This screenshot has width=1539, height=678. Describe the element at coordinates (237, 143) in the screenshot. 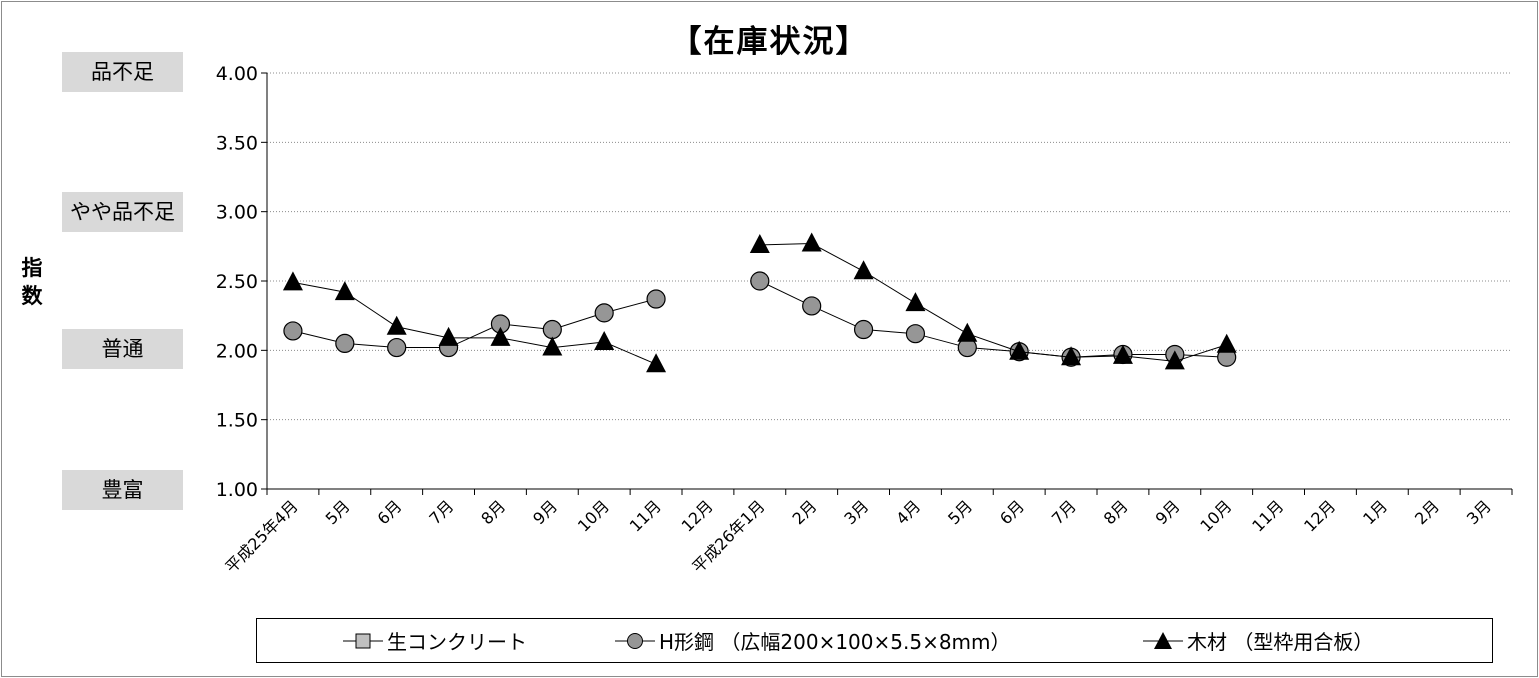

I see `y-tick-label: 3.50` at that location.